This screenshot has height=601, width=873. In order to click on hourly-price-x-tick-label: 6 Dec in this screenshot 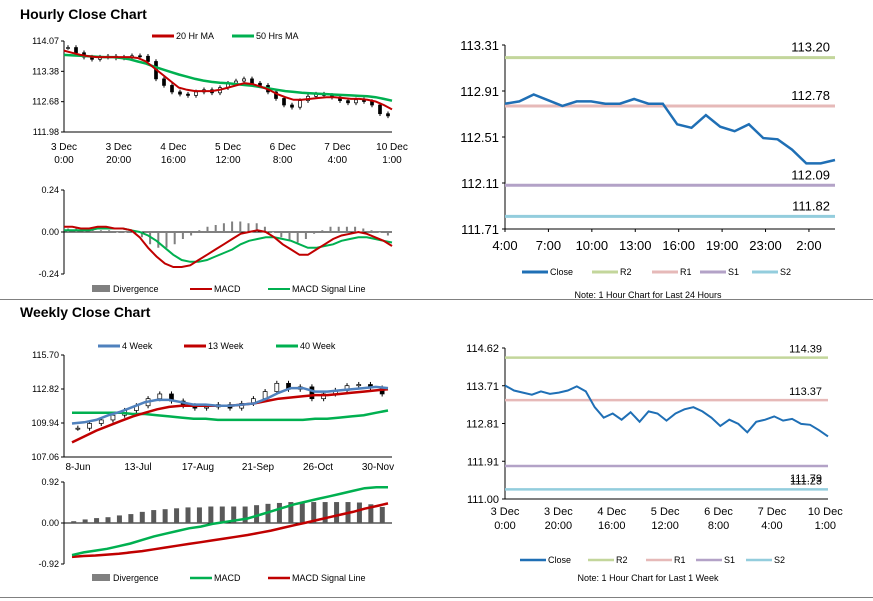, I will do `click(283, 147)`.